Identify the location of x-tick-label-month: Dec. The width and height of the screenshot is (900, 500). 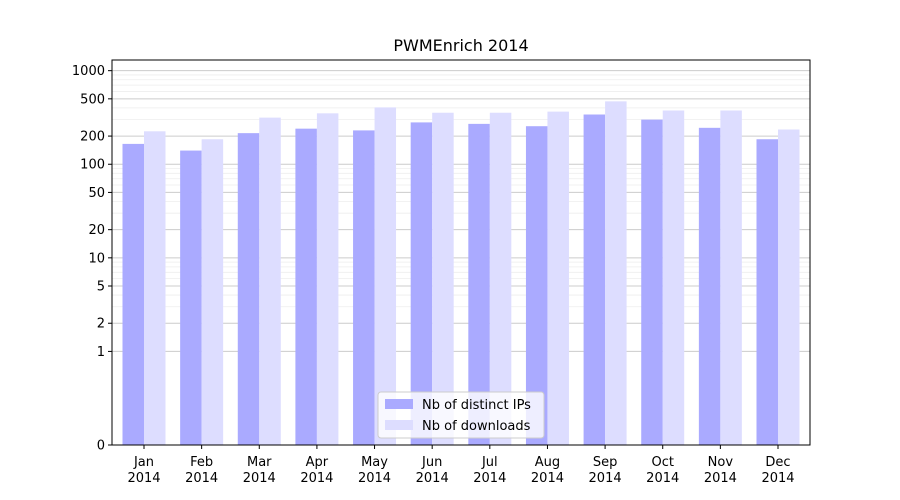
(777, 462).